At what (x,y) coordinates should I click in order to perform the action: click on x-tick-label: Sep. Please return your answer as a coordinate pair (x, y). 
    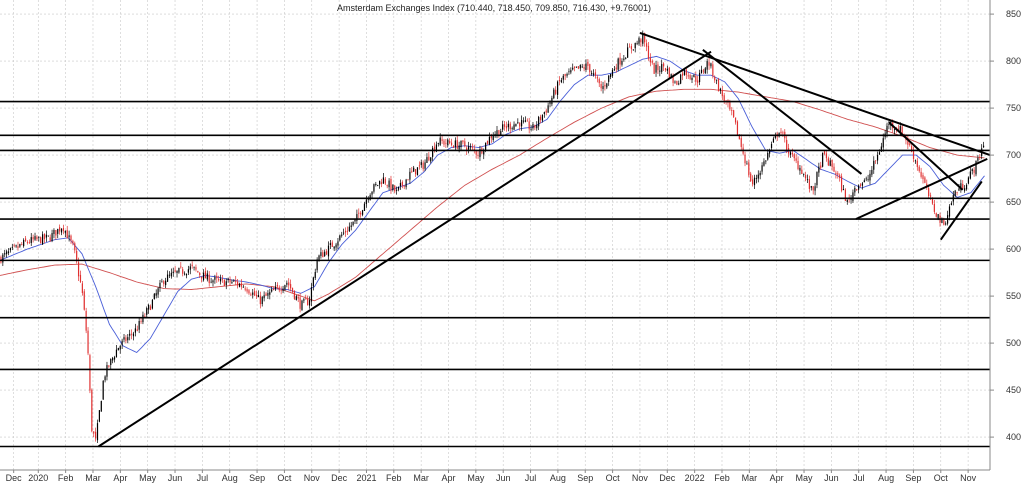
    Looking at the image, I should click on (585, 478).